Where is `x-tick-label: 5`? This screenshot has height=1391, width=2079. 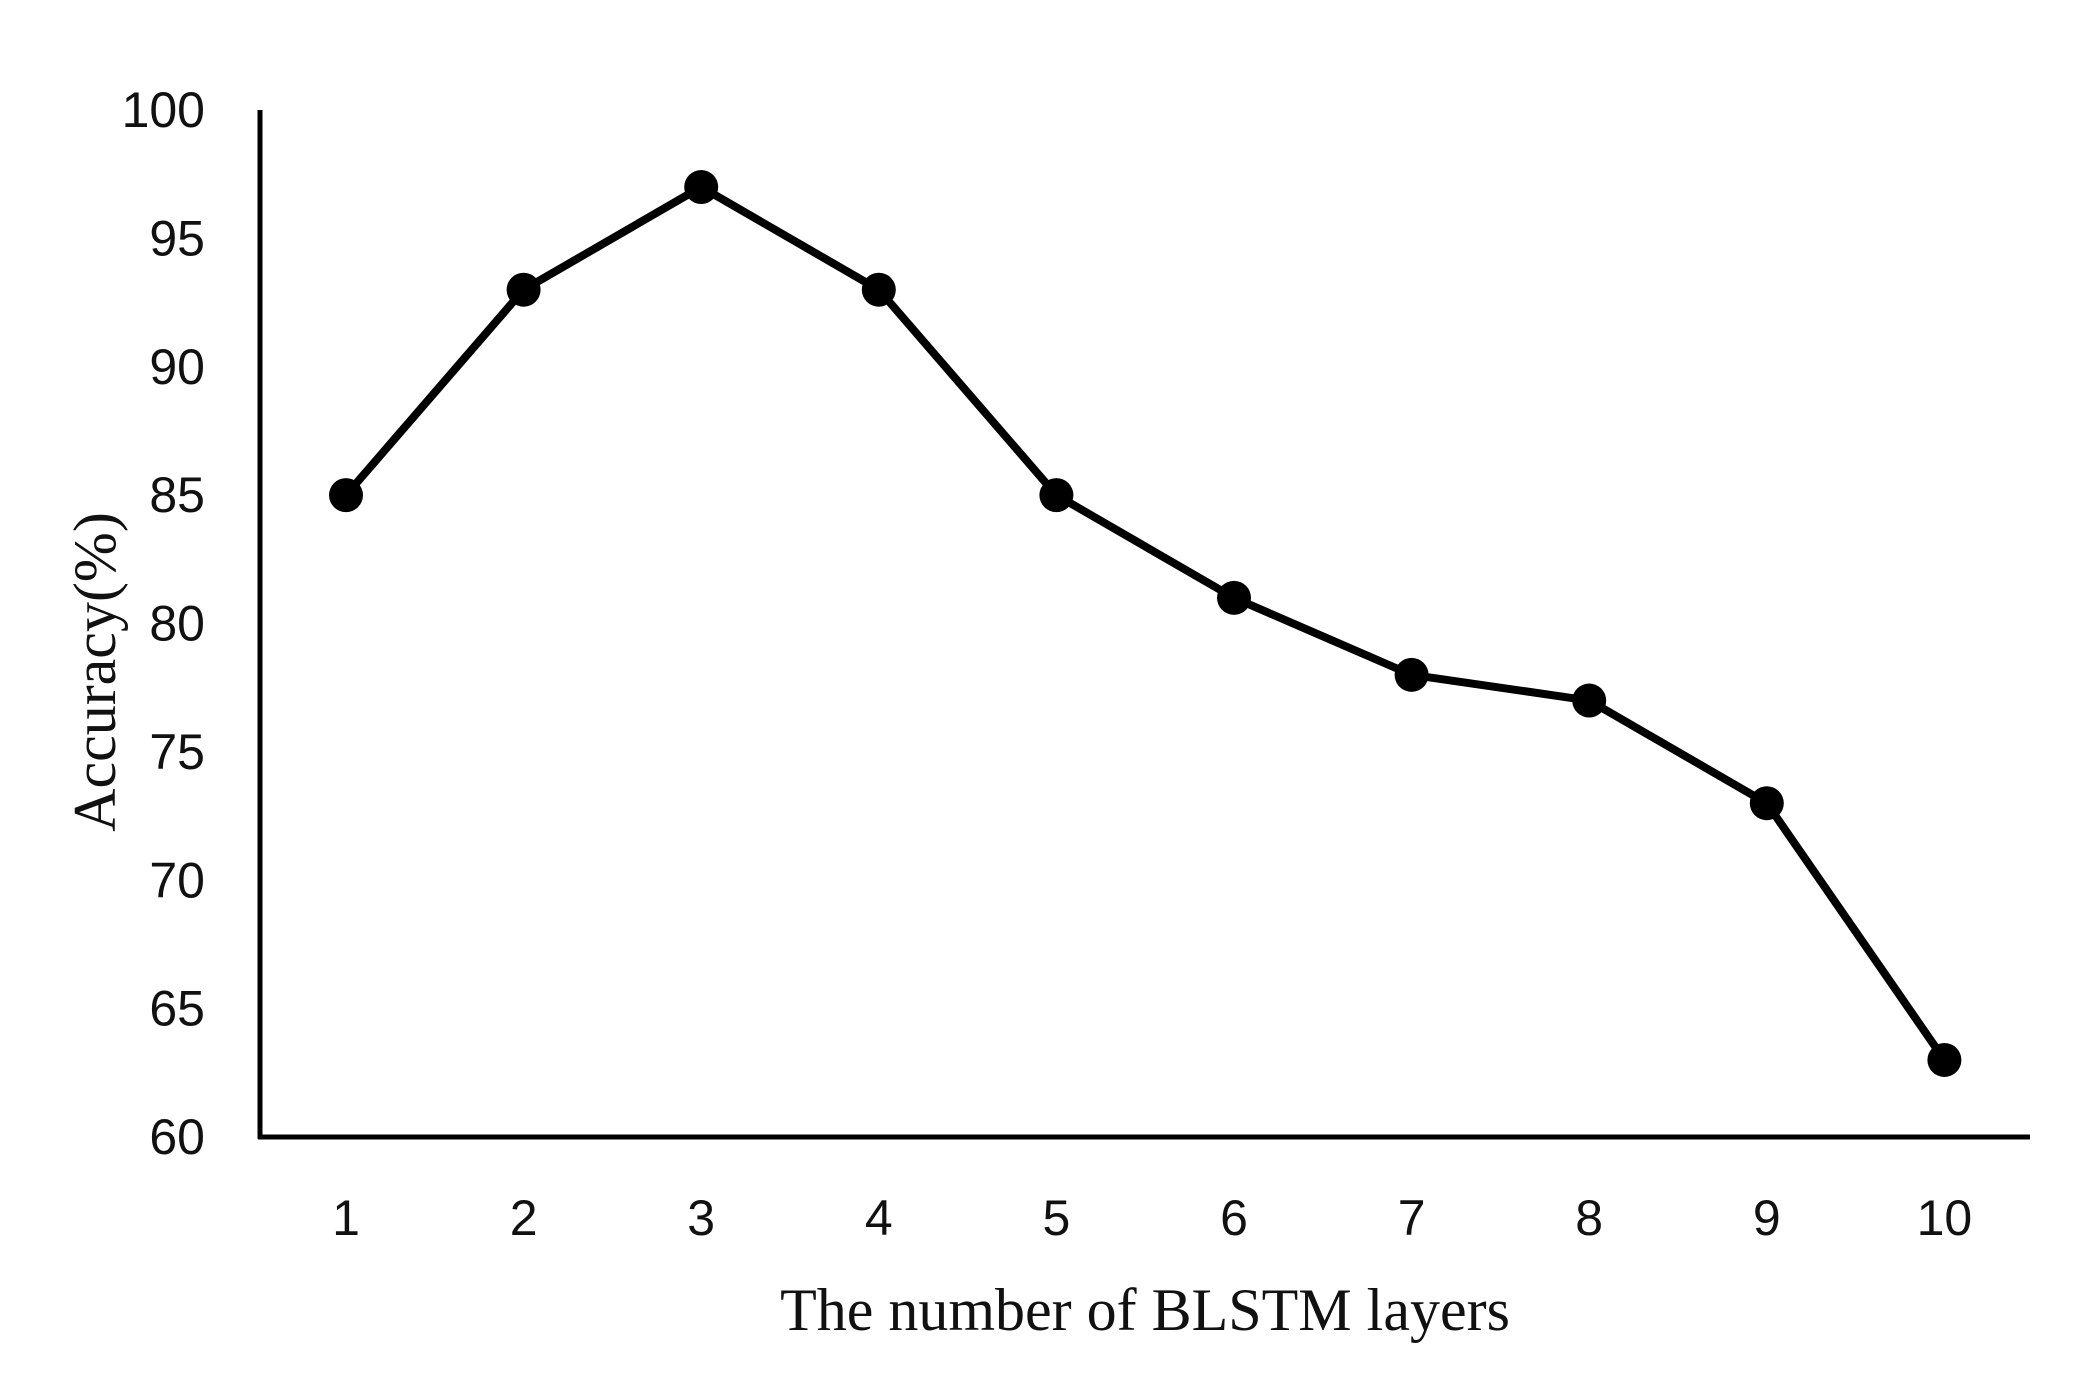 x-tick-label: 5 is located at coordinates (1056, 1218).